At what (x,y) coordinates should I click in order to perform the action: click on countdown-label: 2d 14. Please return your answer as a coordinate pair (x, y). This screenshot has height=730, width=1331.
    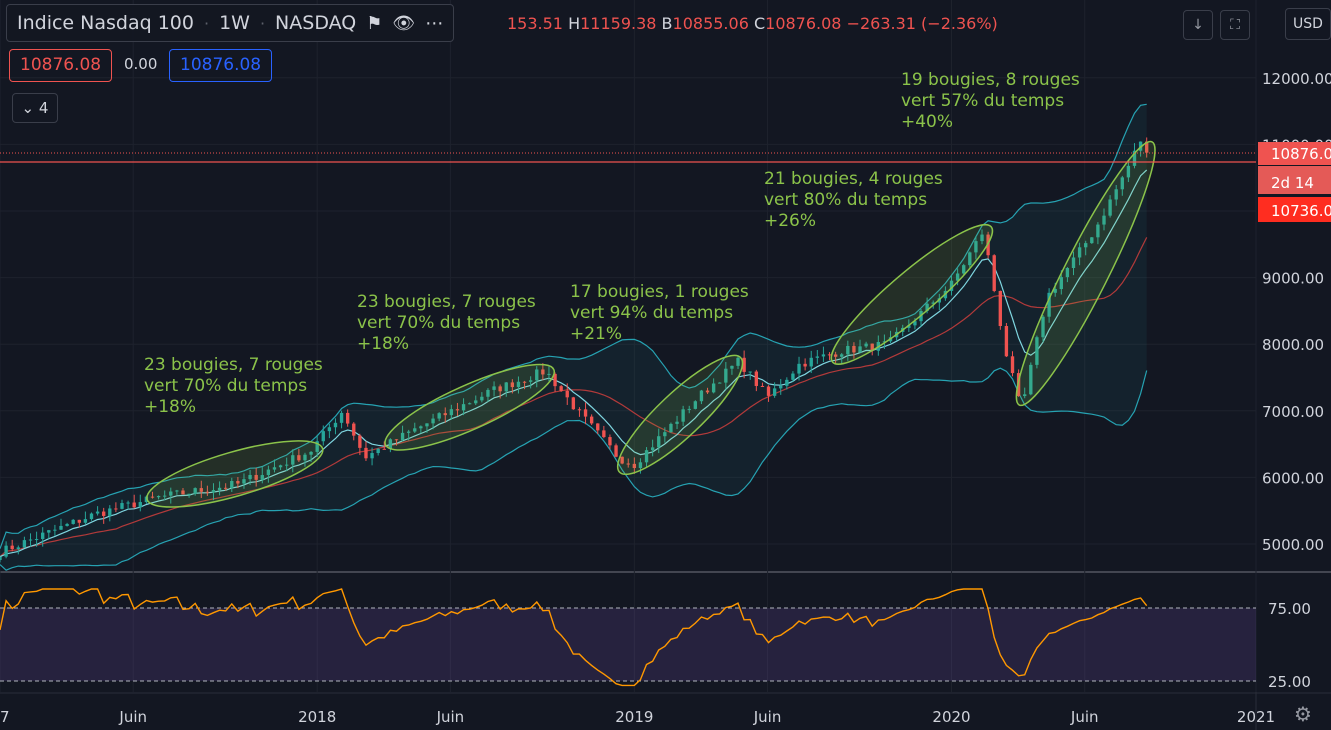
    Looking at the image, I should click on (1292, 183).